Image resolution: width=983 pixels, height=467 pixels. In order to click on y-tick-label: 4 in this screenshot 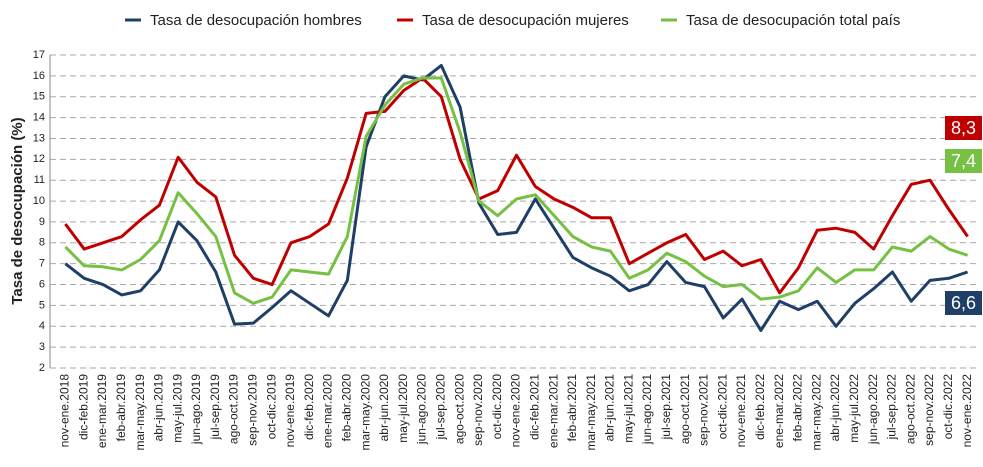, I will do `click(42, 326)`.